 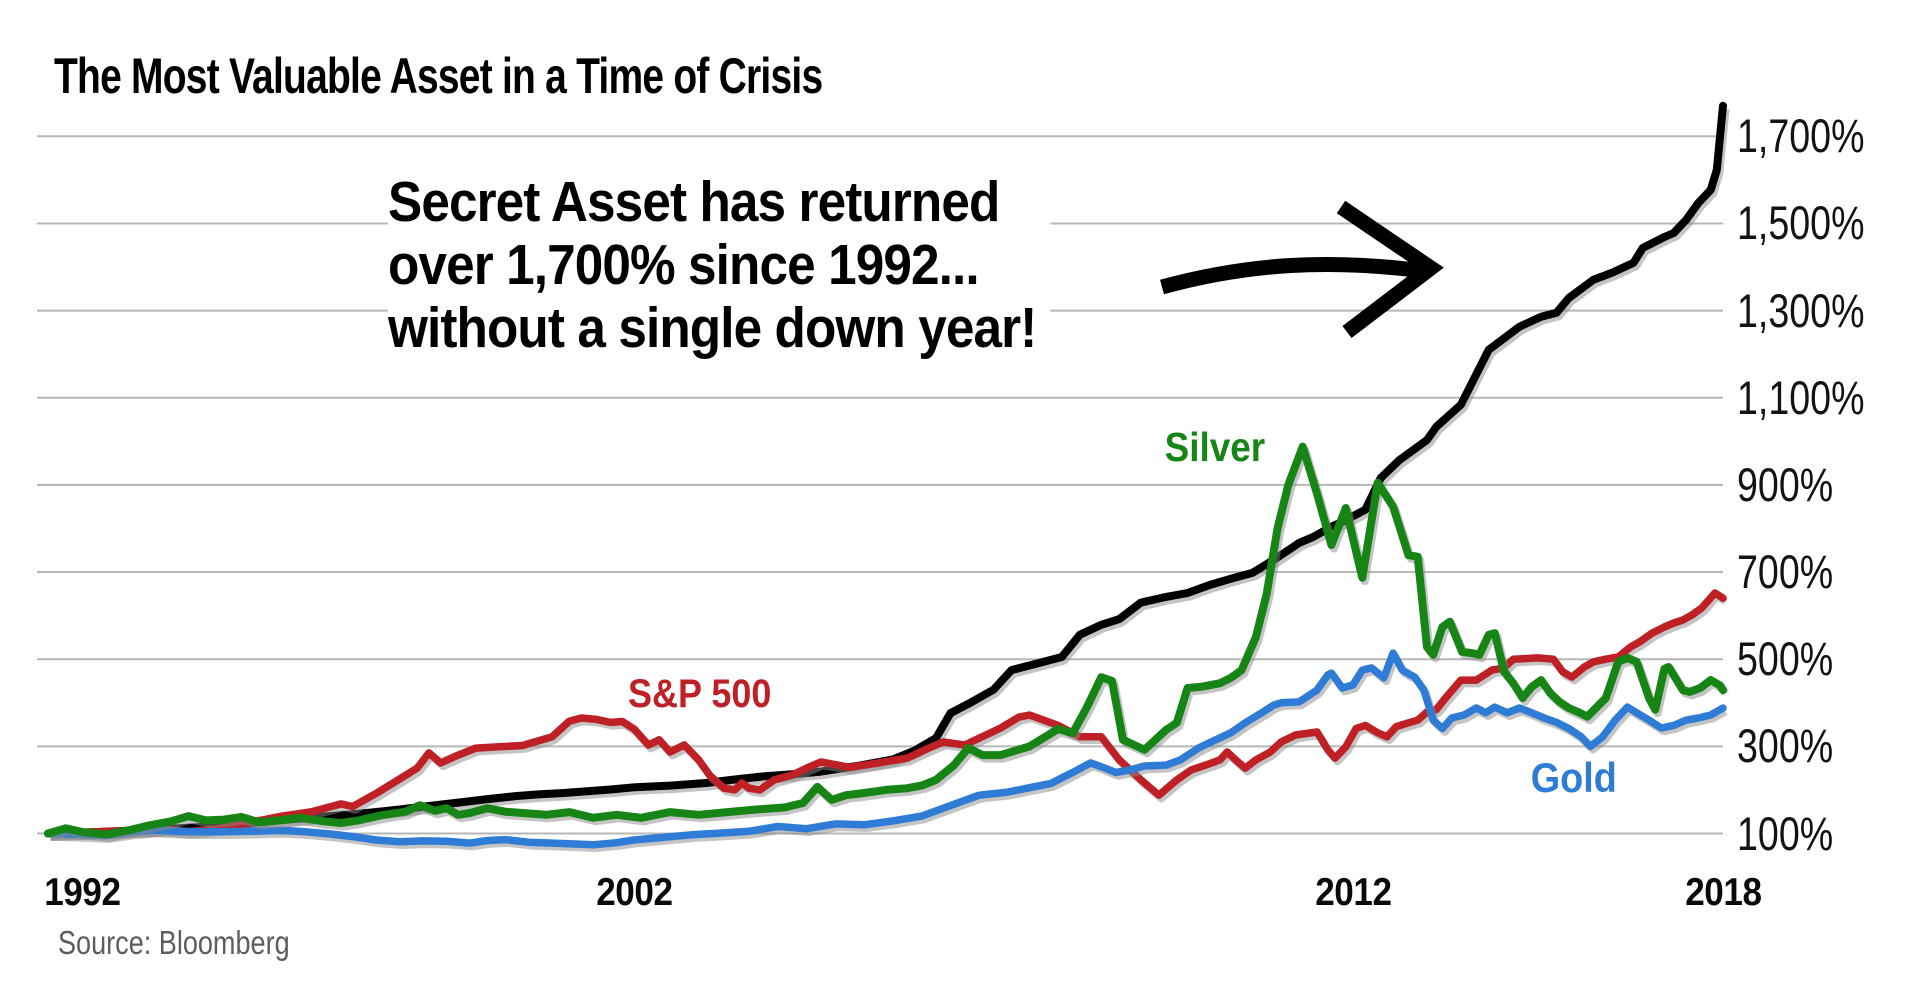 What do you see at coordinates (1785, 833) in the screenshot?
I see `y-tick-label: 100%` at bounding box center [1785, 833].